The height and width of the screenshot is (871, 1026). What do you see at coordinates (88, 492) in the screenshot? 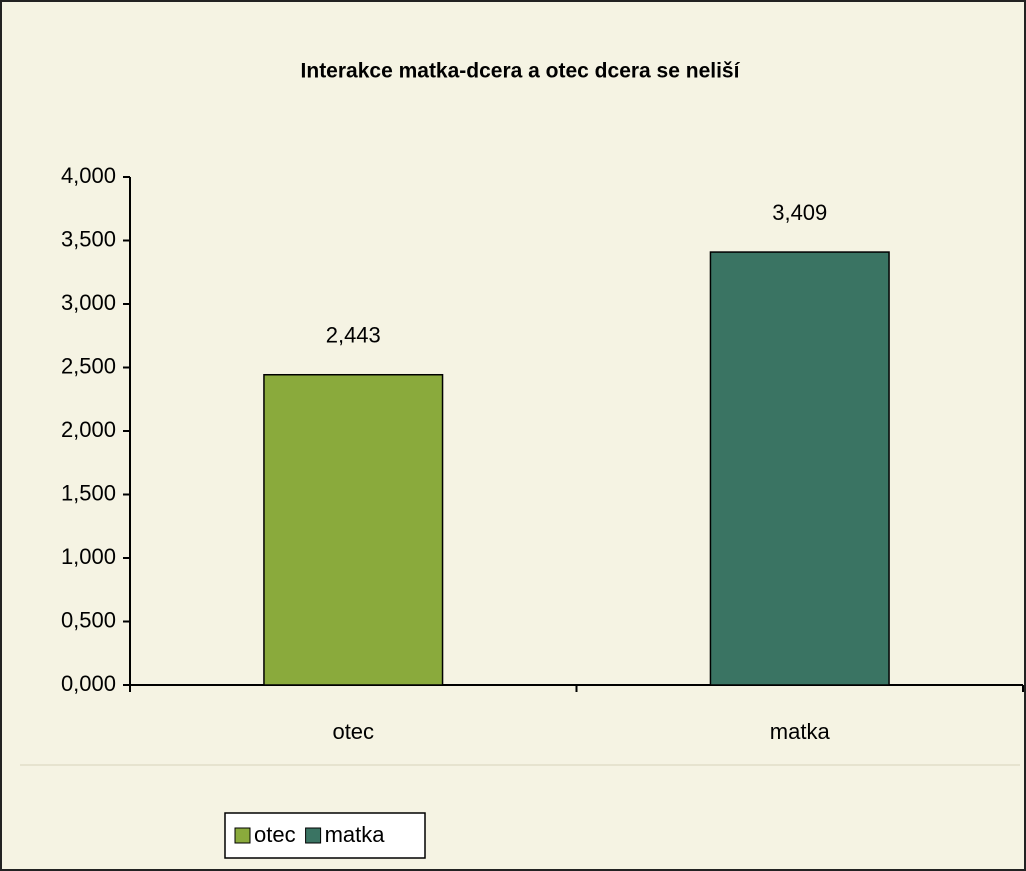
I see `y-tick-label: 1,500` at bounding box center [88, 492].